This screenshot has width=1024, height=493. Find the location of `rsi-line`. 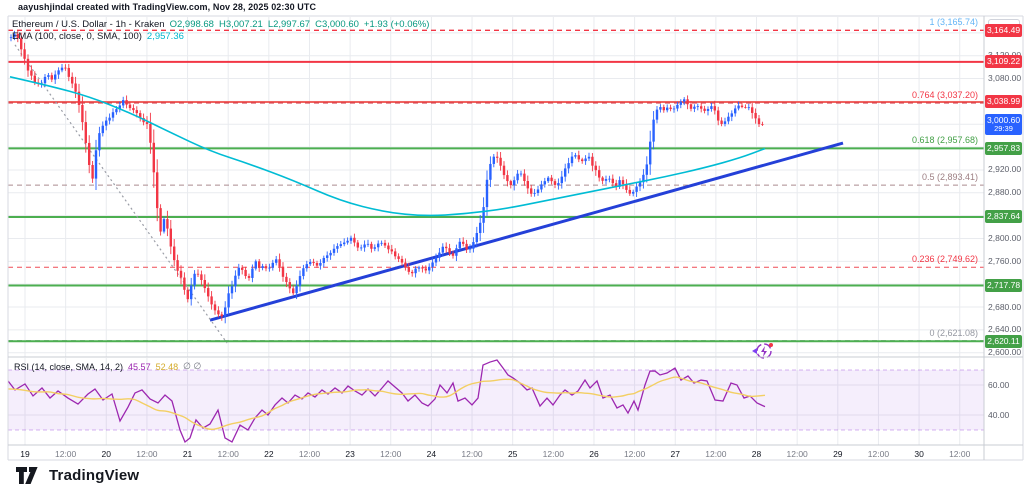

rsi-line is located at coordinates (385, 401).